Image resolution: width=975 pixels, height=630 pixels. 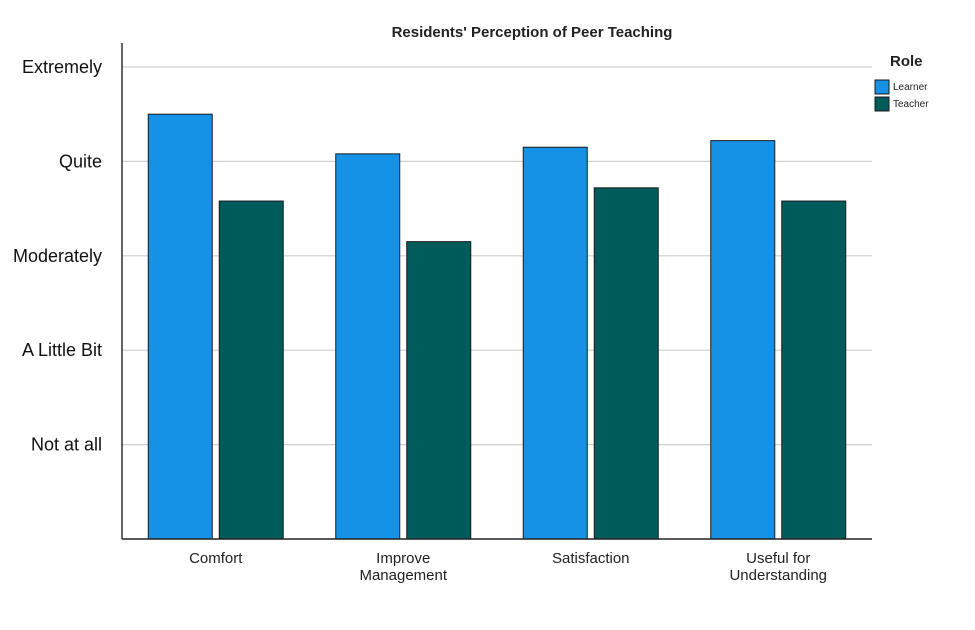 I want to click on x-tick-label: Useful for Understanding, so click(x=778, y=567).